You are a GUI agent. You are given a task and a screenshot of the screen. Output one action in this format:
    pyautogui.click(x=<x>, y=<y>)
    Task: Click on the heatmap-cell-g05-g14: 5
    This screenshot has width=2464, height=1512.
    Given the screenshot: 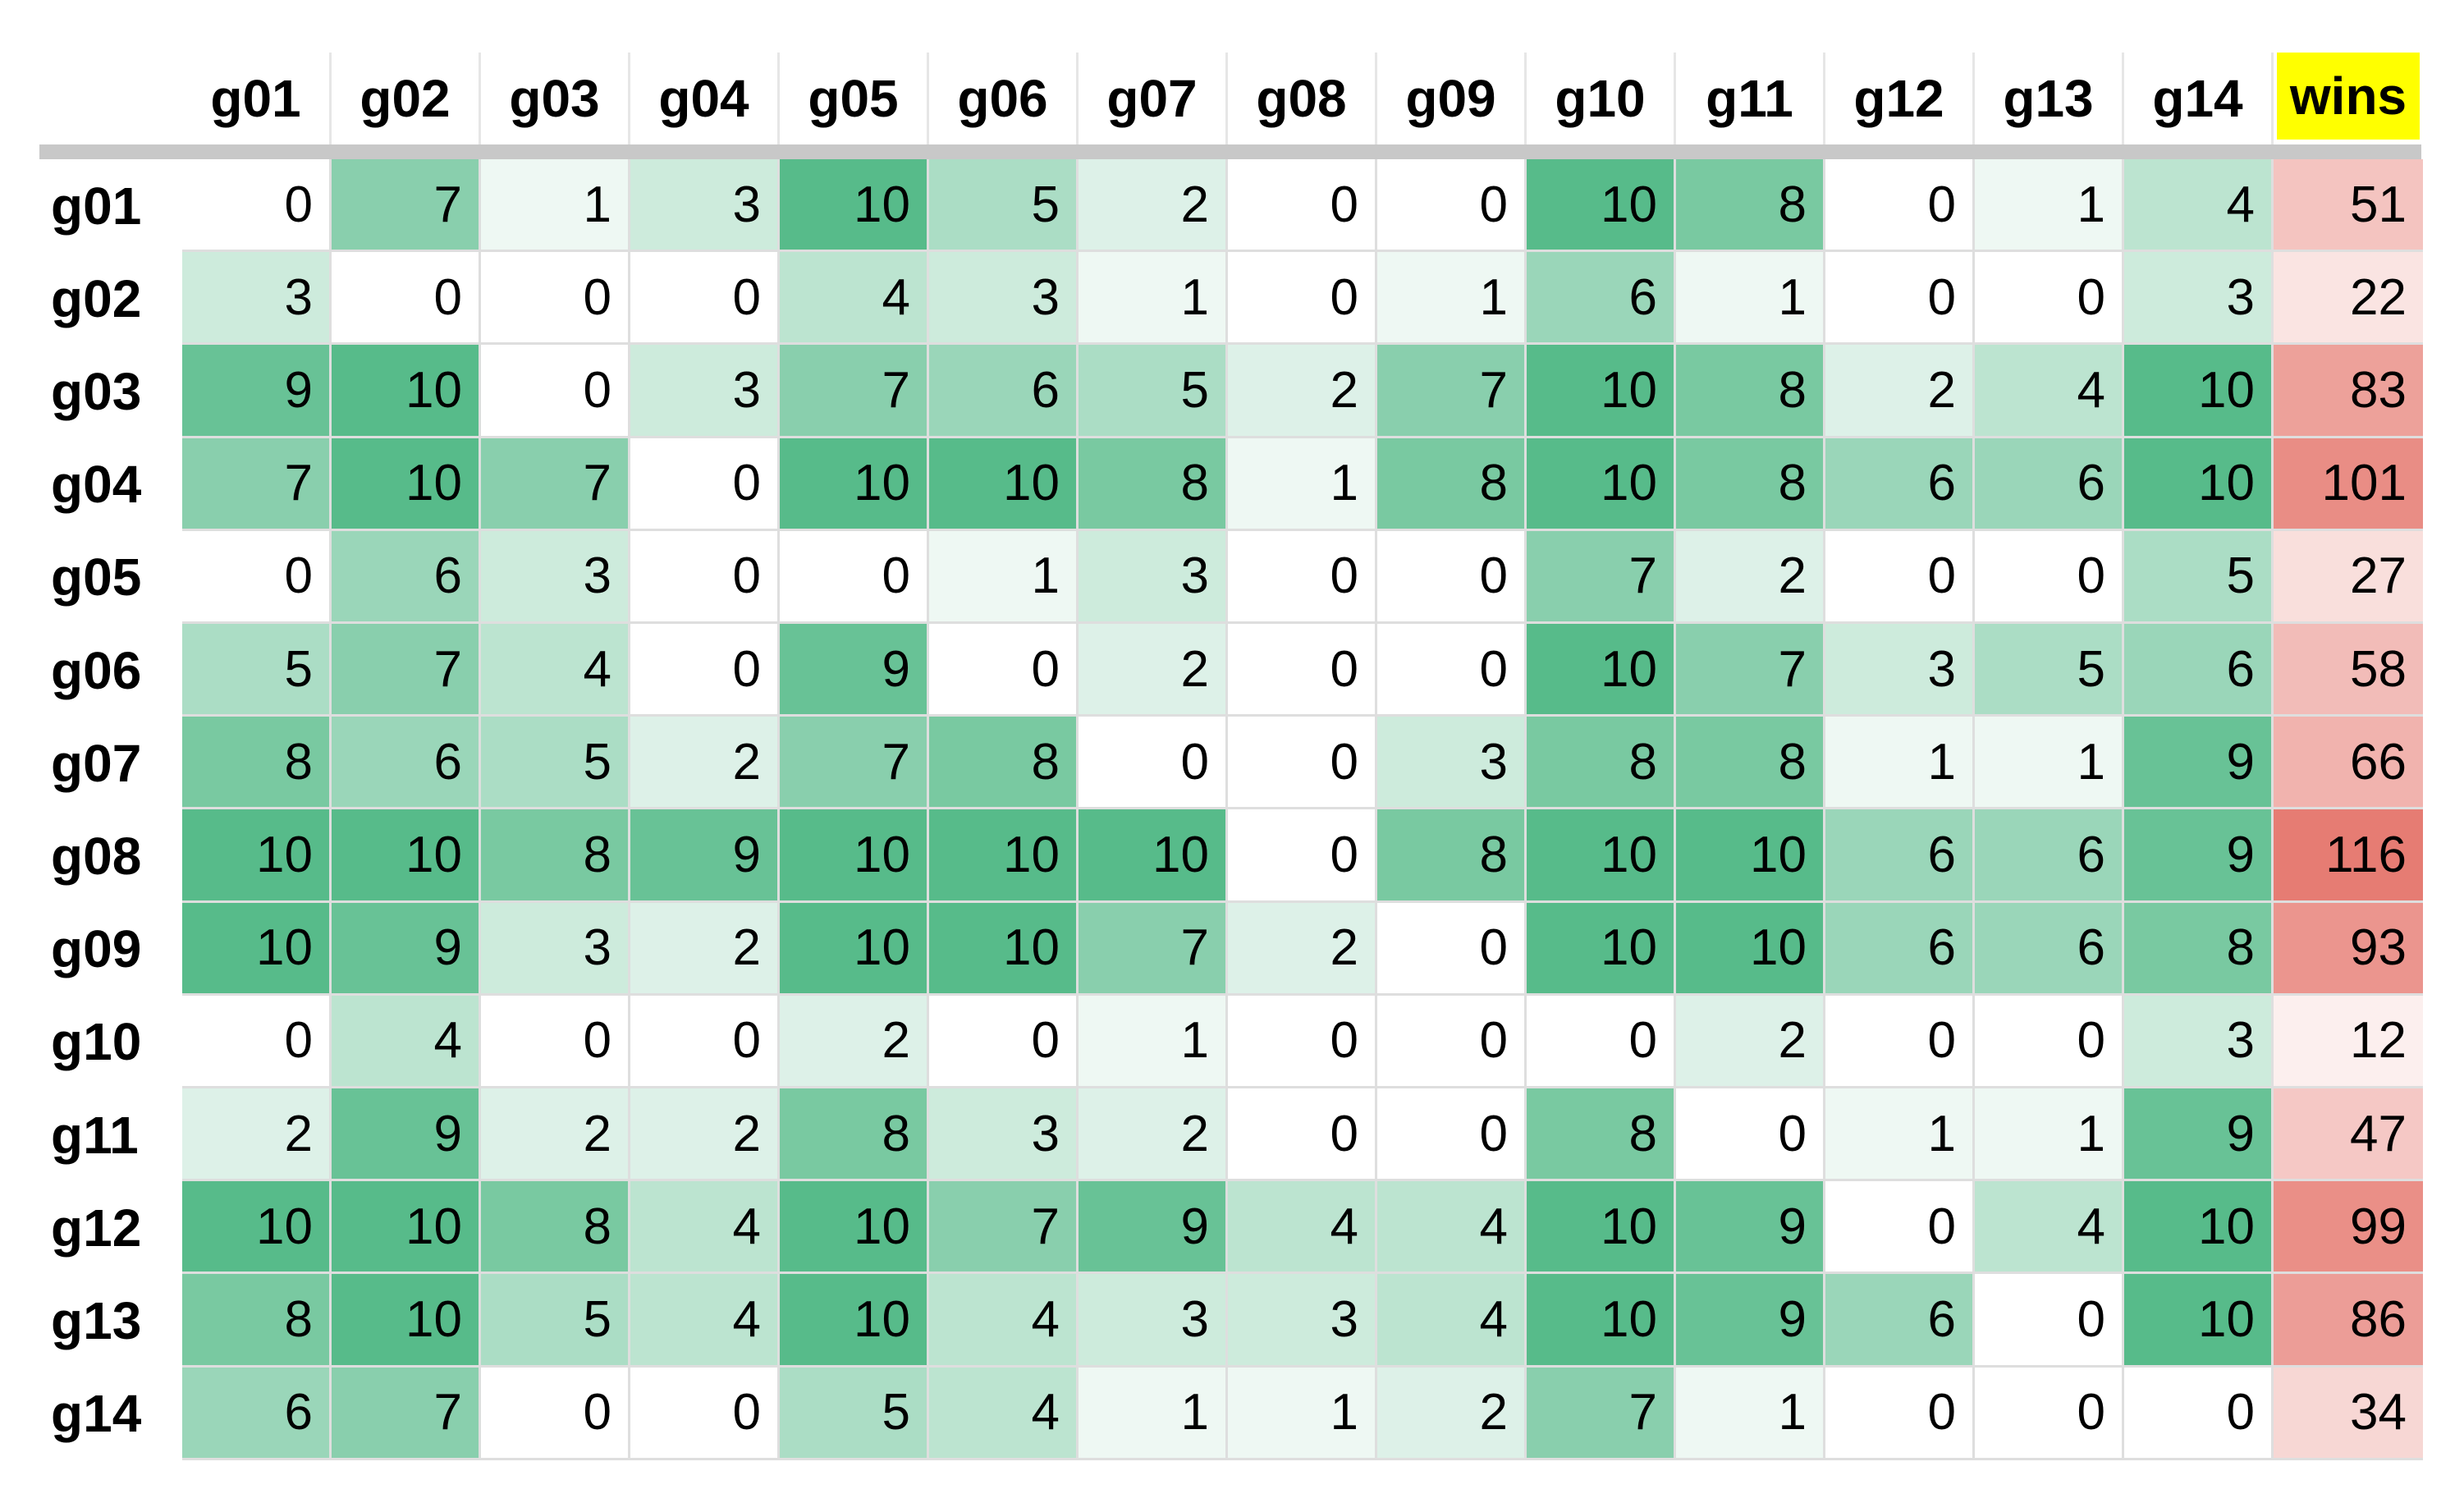 What is the action you would take?
    pyautogui.click(x=2199, y=577)
    